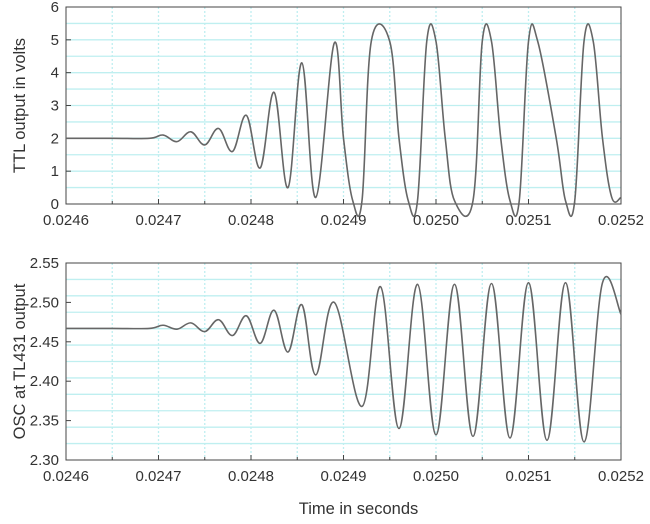 Image resolution: width=650 pixels, height=524 pixels. What do you see at coordinates (55, 8) in the screenshot?
I see `y-tick-label: 6` at bounding box center [55, 8].